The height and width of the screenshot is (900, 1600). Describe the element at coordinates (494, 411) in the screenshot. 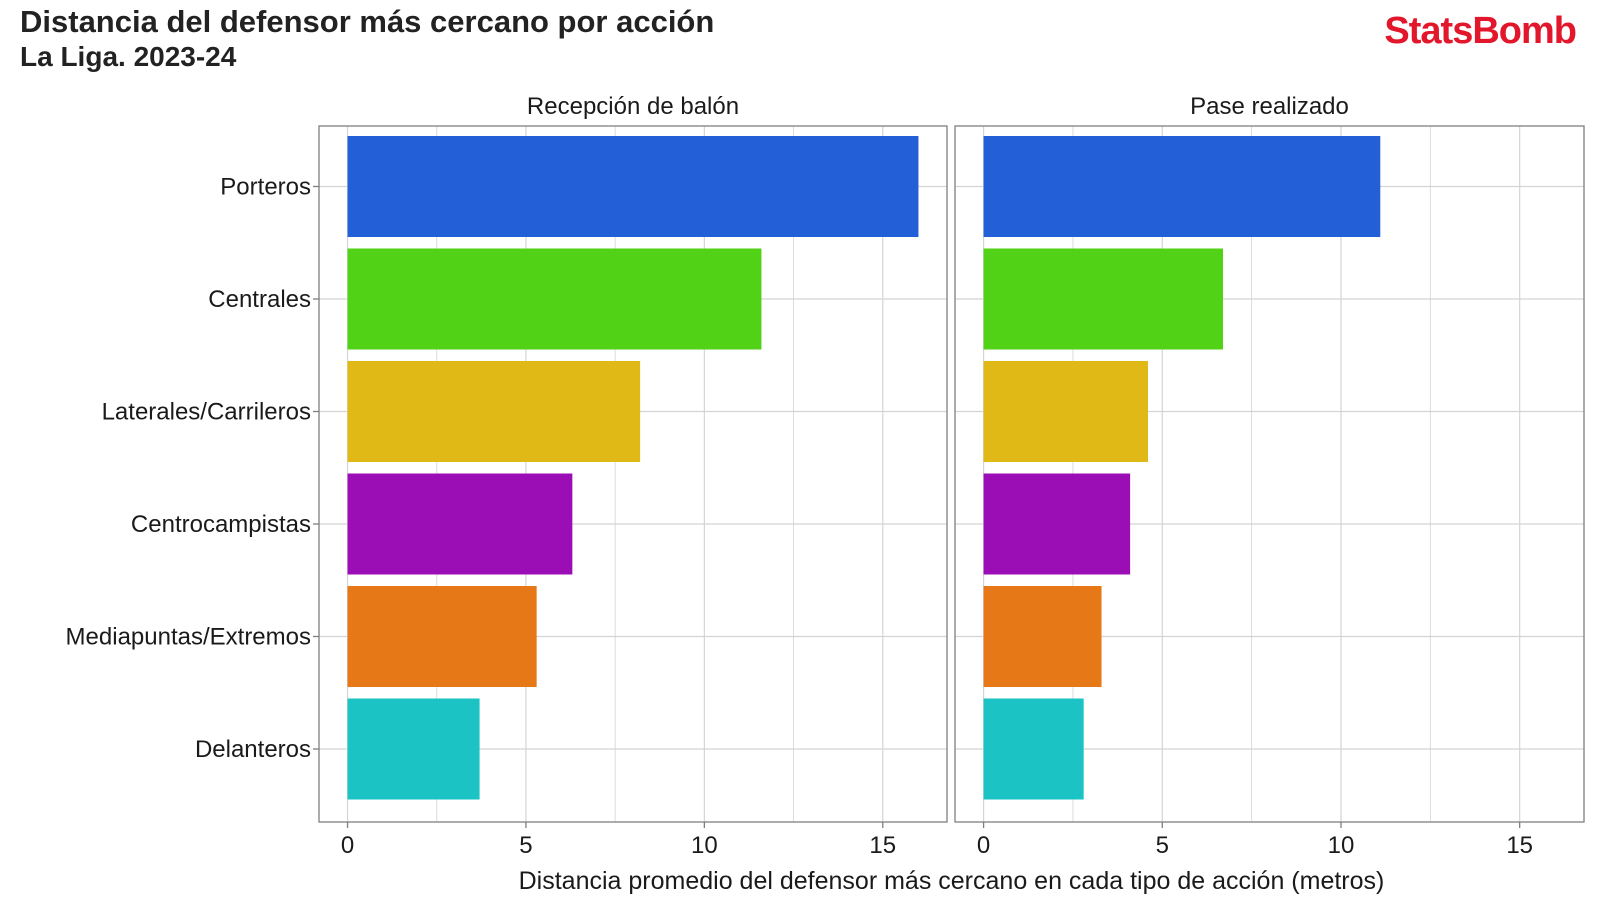

I see `bar-recepcion-de-balon-laterales-carrileros` at that location.